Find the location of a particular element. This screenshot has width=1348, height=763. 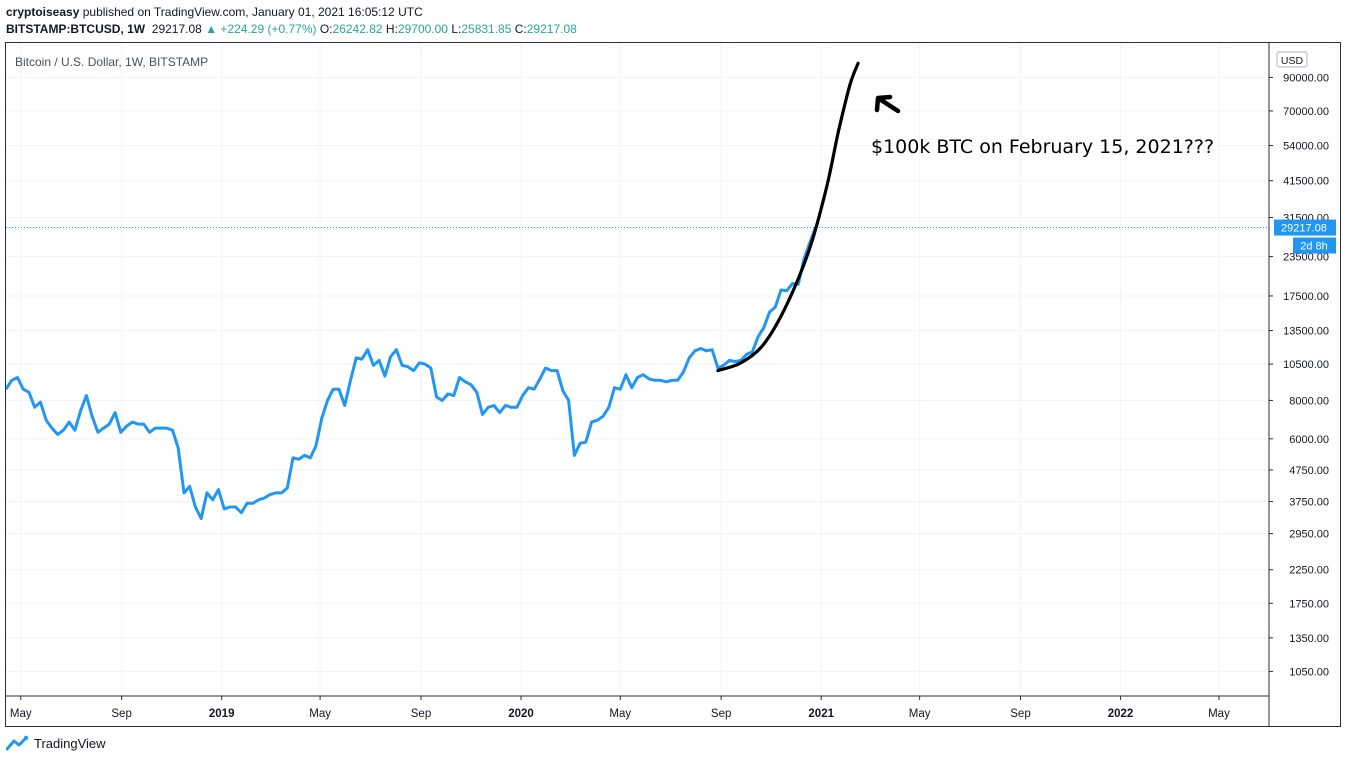

x-tick-label: 2019 is located at coordinates (222, 714).